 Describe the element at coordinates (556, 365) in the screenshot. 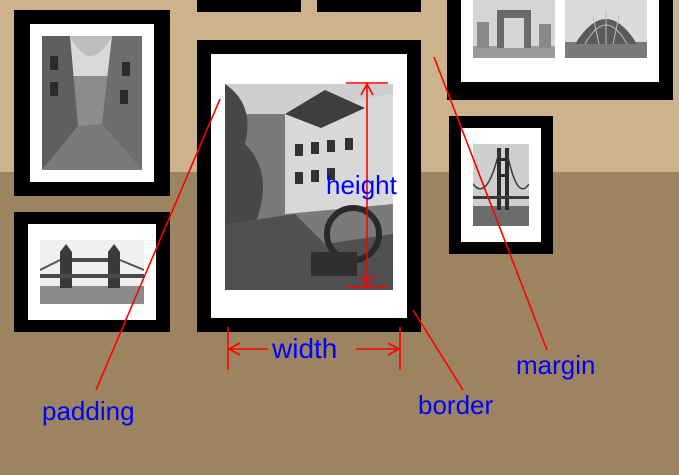

I see `margin-label: margin` at that location.